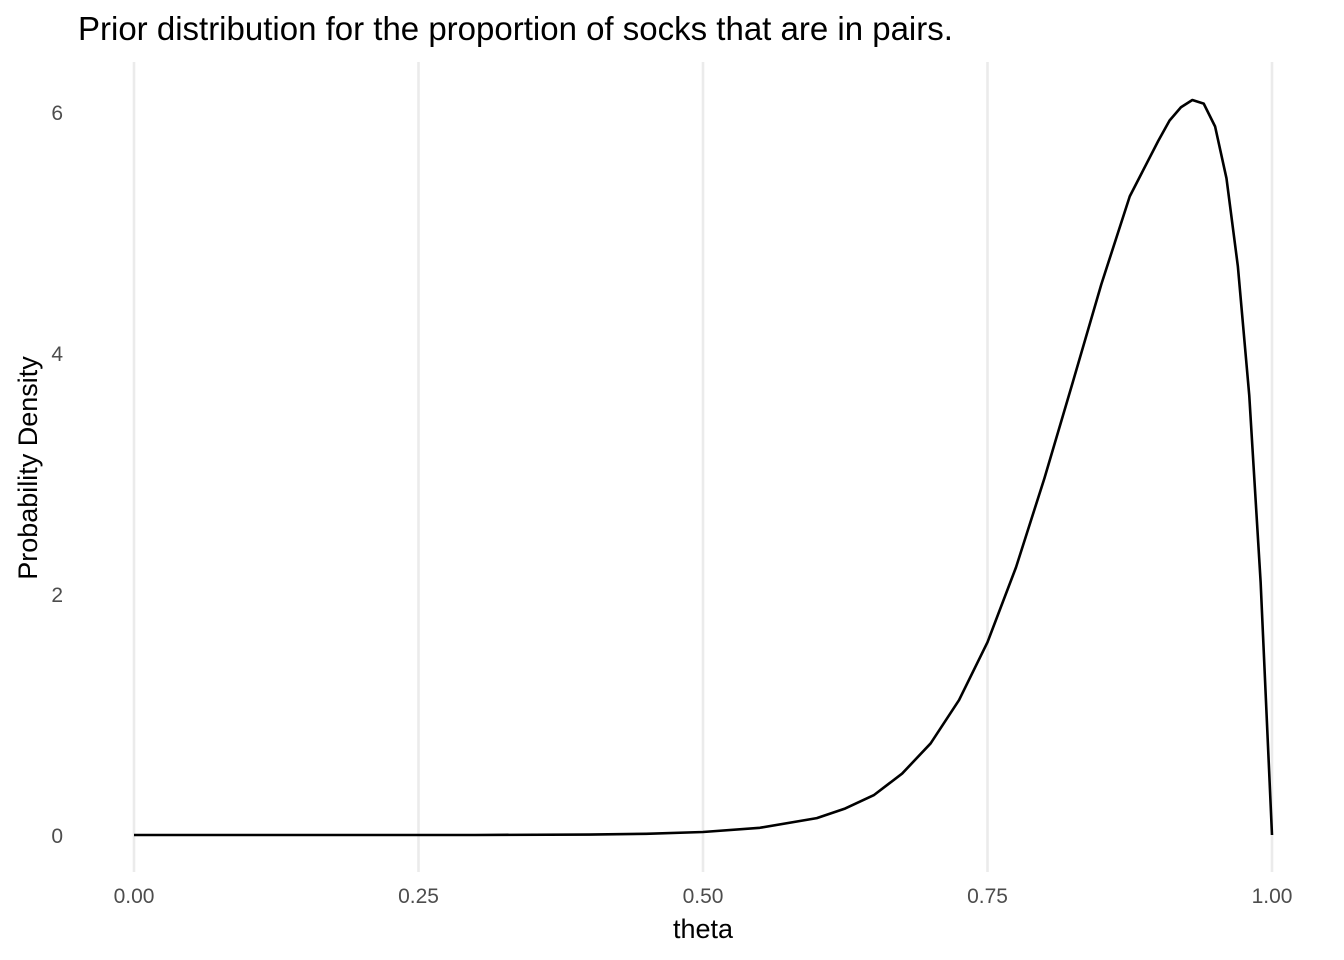 The width and height of the screenshot is (1344, 960). Describe the element at coordinates (987, 896) in the screenshot. I see `x-tick-label-3: 0.75` at that location.